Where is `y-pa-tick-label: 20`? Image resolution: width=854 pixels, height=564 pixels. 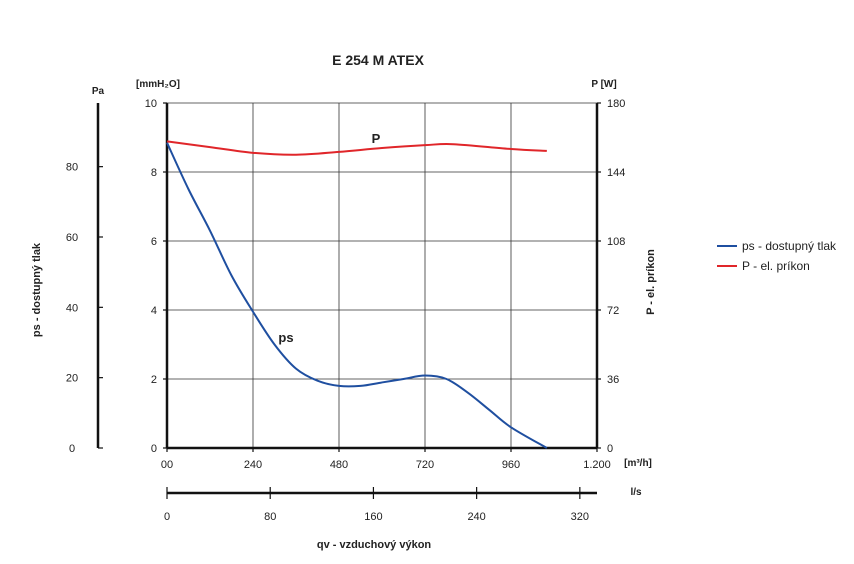 y-pa-tick-label: 20 is located at coordinates (72, 379).